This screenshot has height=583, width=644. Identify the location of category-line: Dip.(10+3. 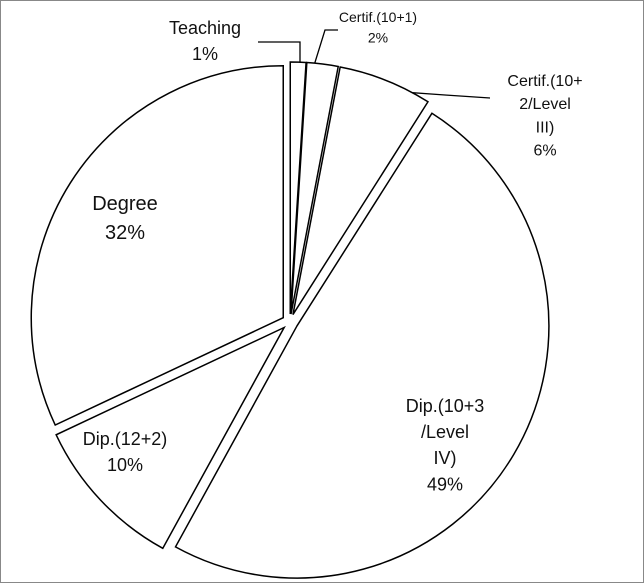
(445, 406).